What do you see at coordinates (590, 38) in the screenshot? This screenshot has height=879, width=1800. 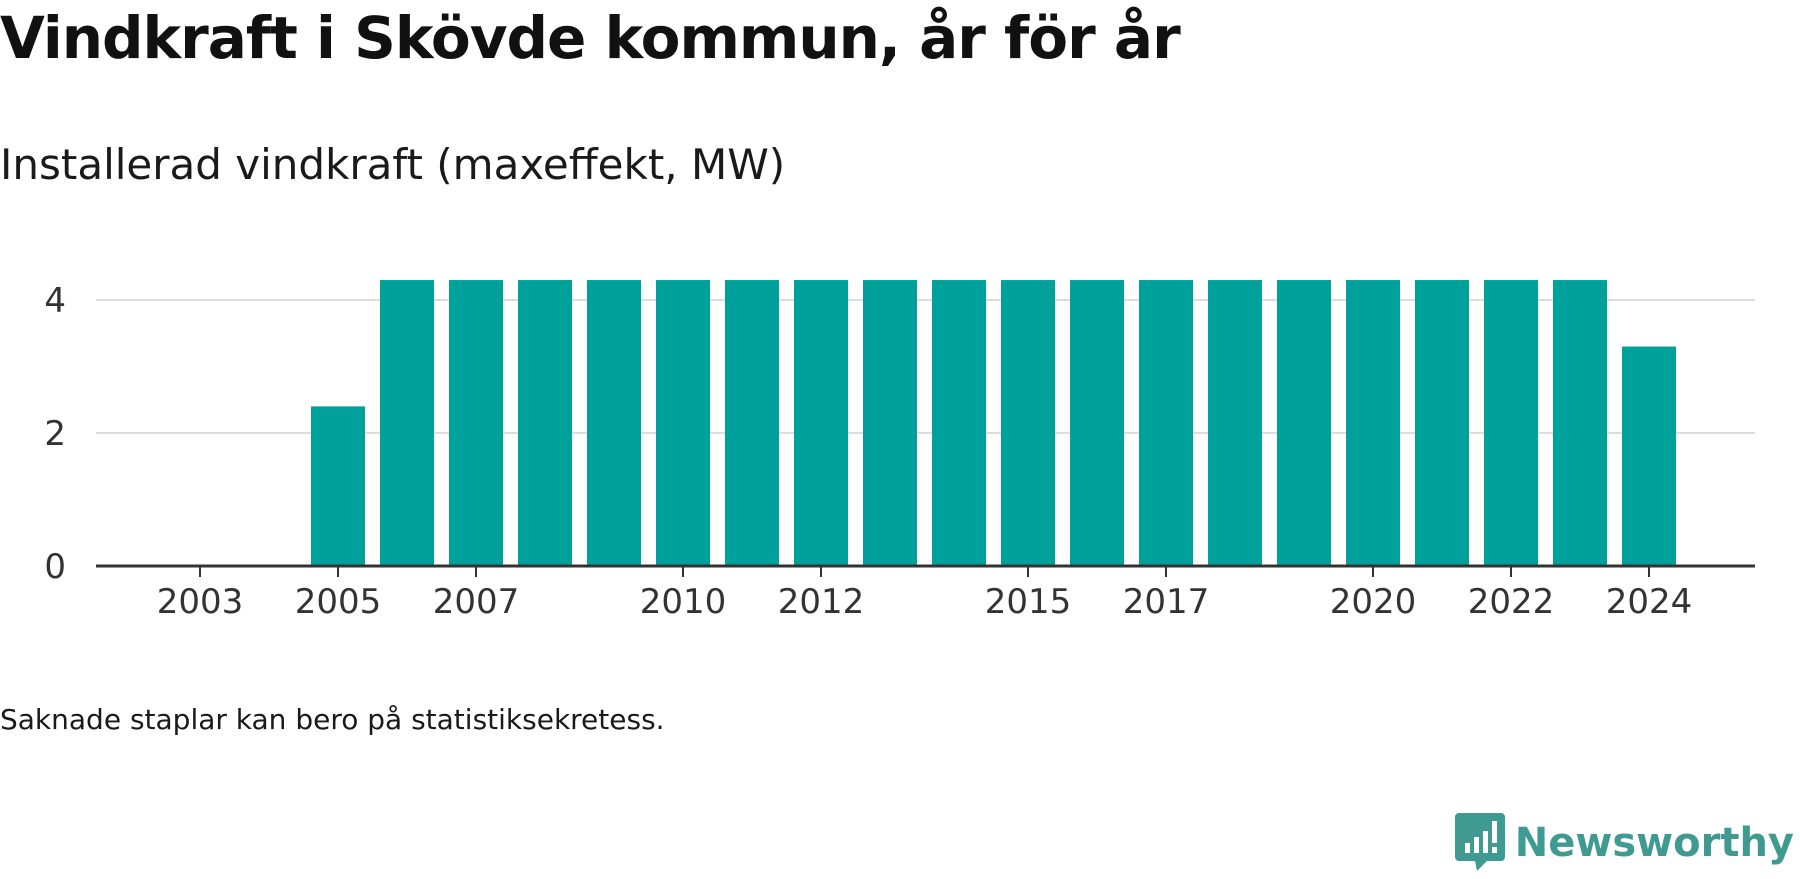 I see `chart-title: Vindkraft i Skövde kommun, år för år` at bounding box center [590, 38].